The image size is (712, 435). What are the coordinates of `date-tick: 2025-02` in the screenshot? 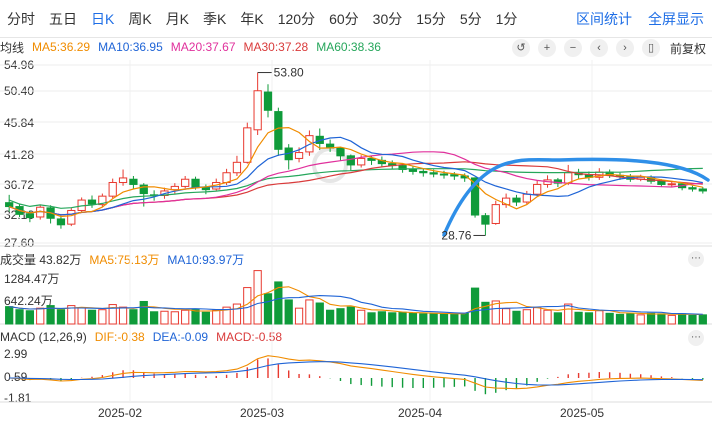 It's located at (120, 413).